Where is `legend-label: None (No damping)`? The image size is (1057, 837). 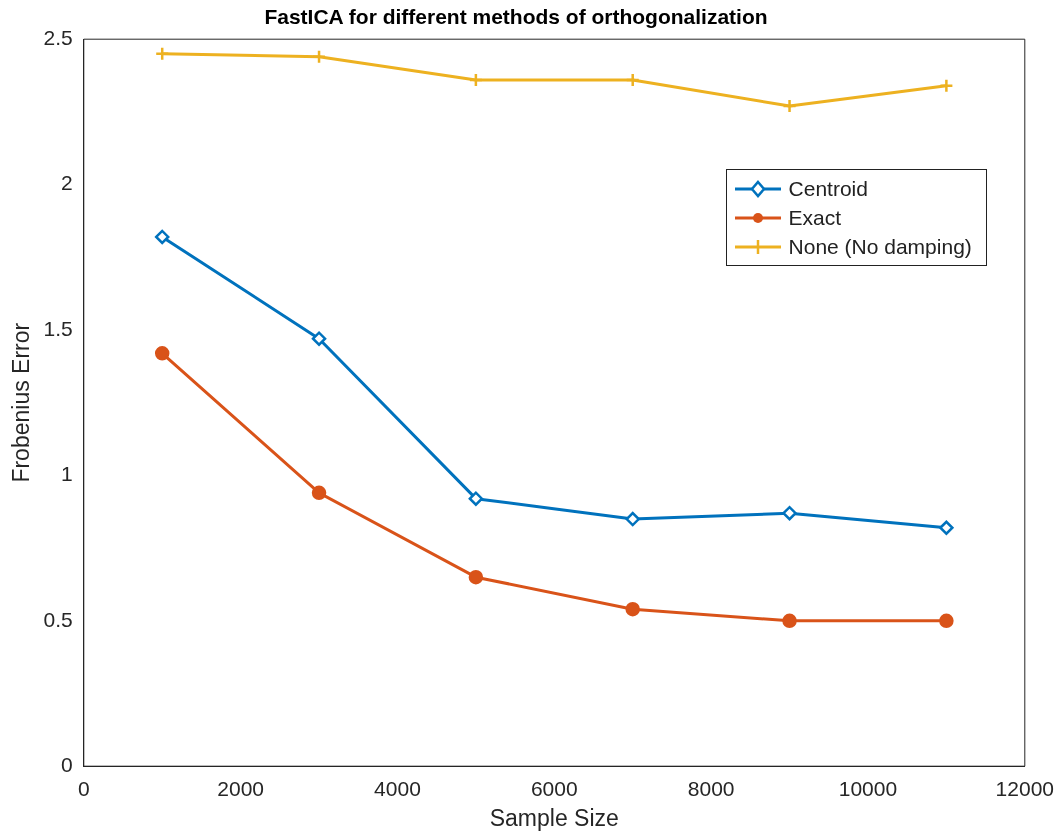 legend-label: None (No damping) is located at coordinates (880, 247).